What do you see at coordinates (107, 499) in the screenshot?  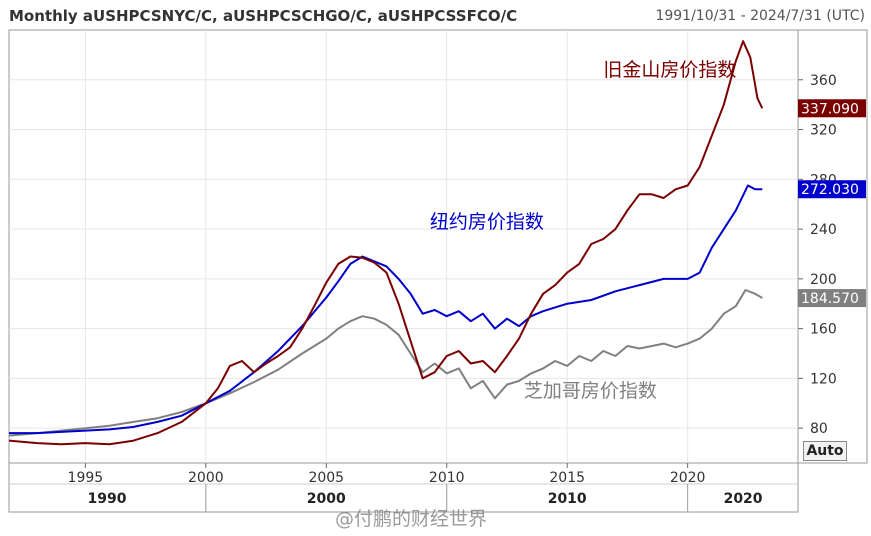 I see `decade-label: 1990` at bounding box center [107, 499].